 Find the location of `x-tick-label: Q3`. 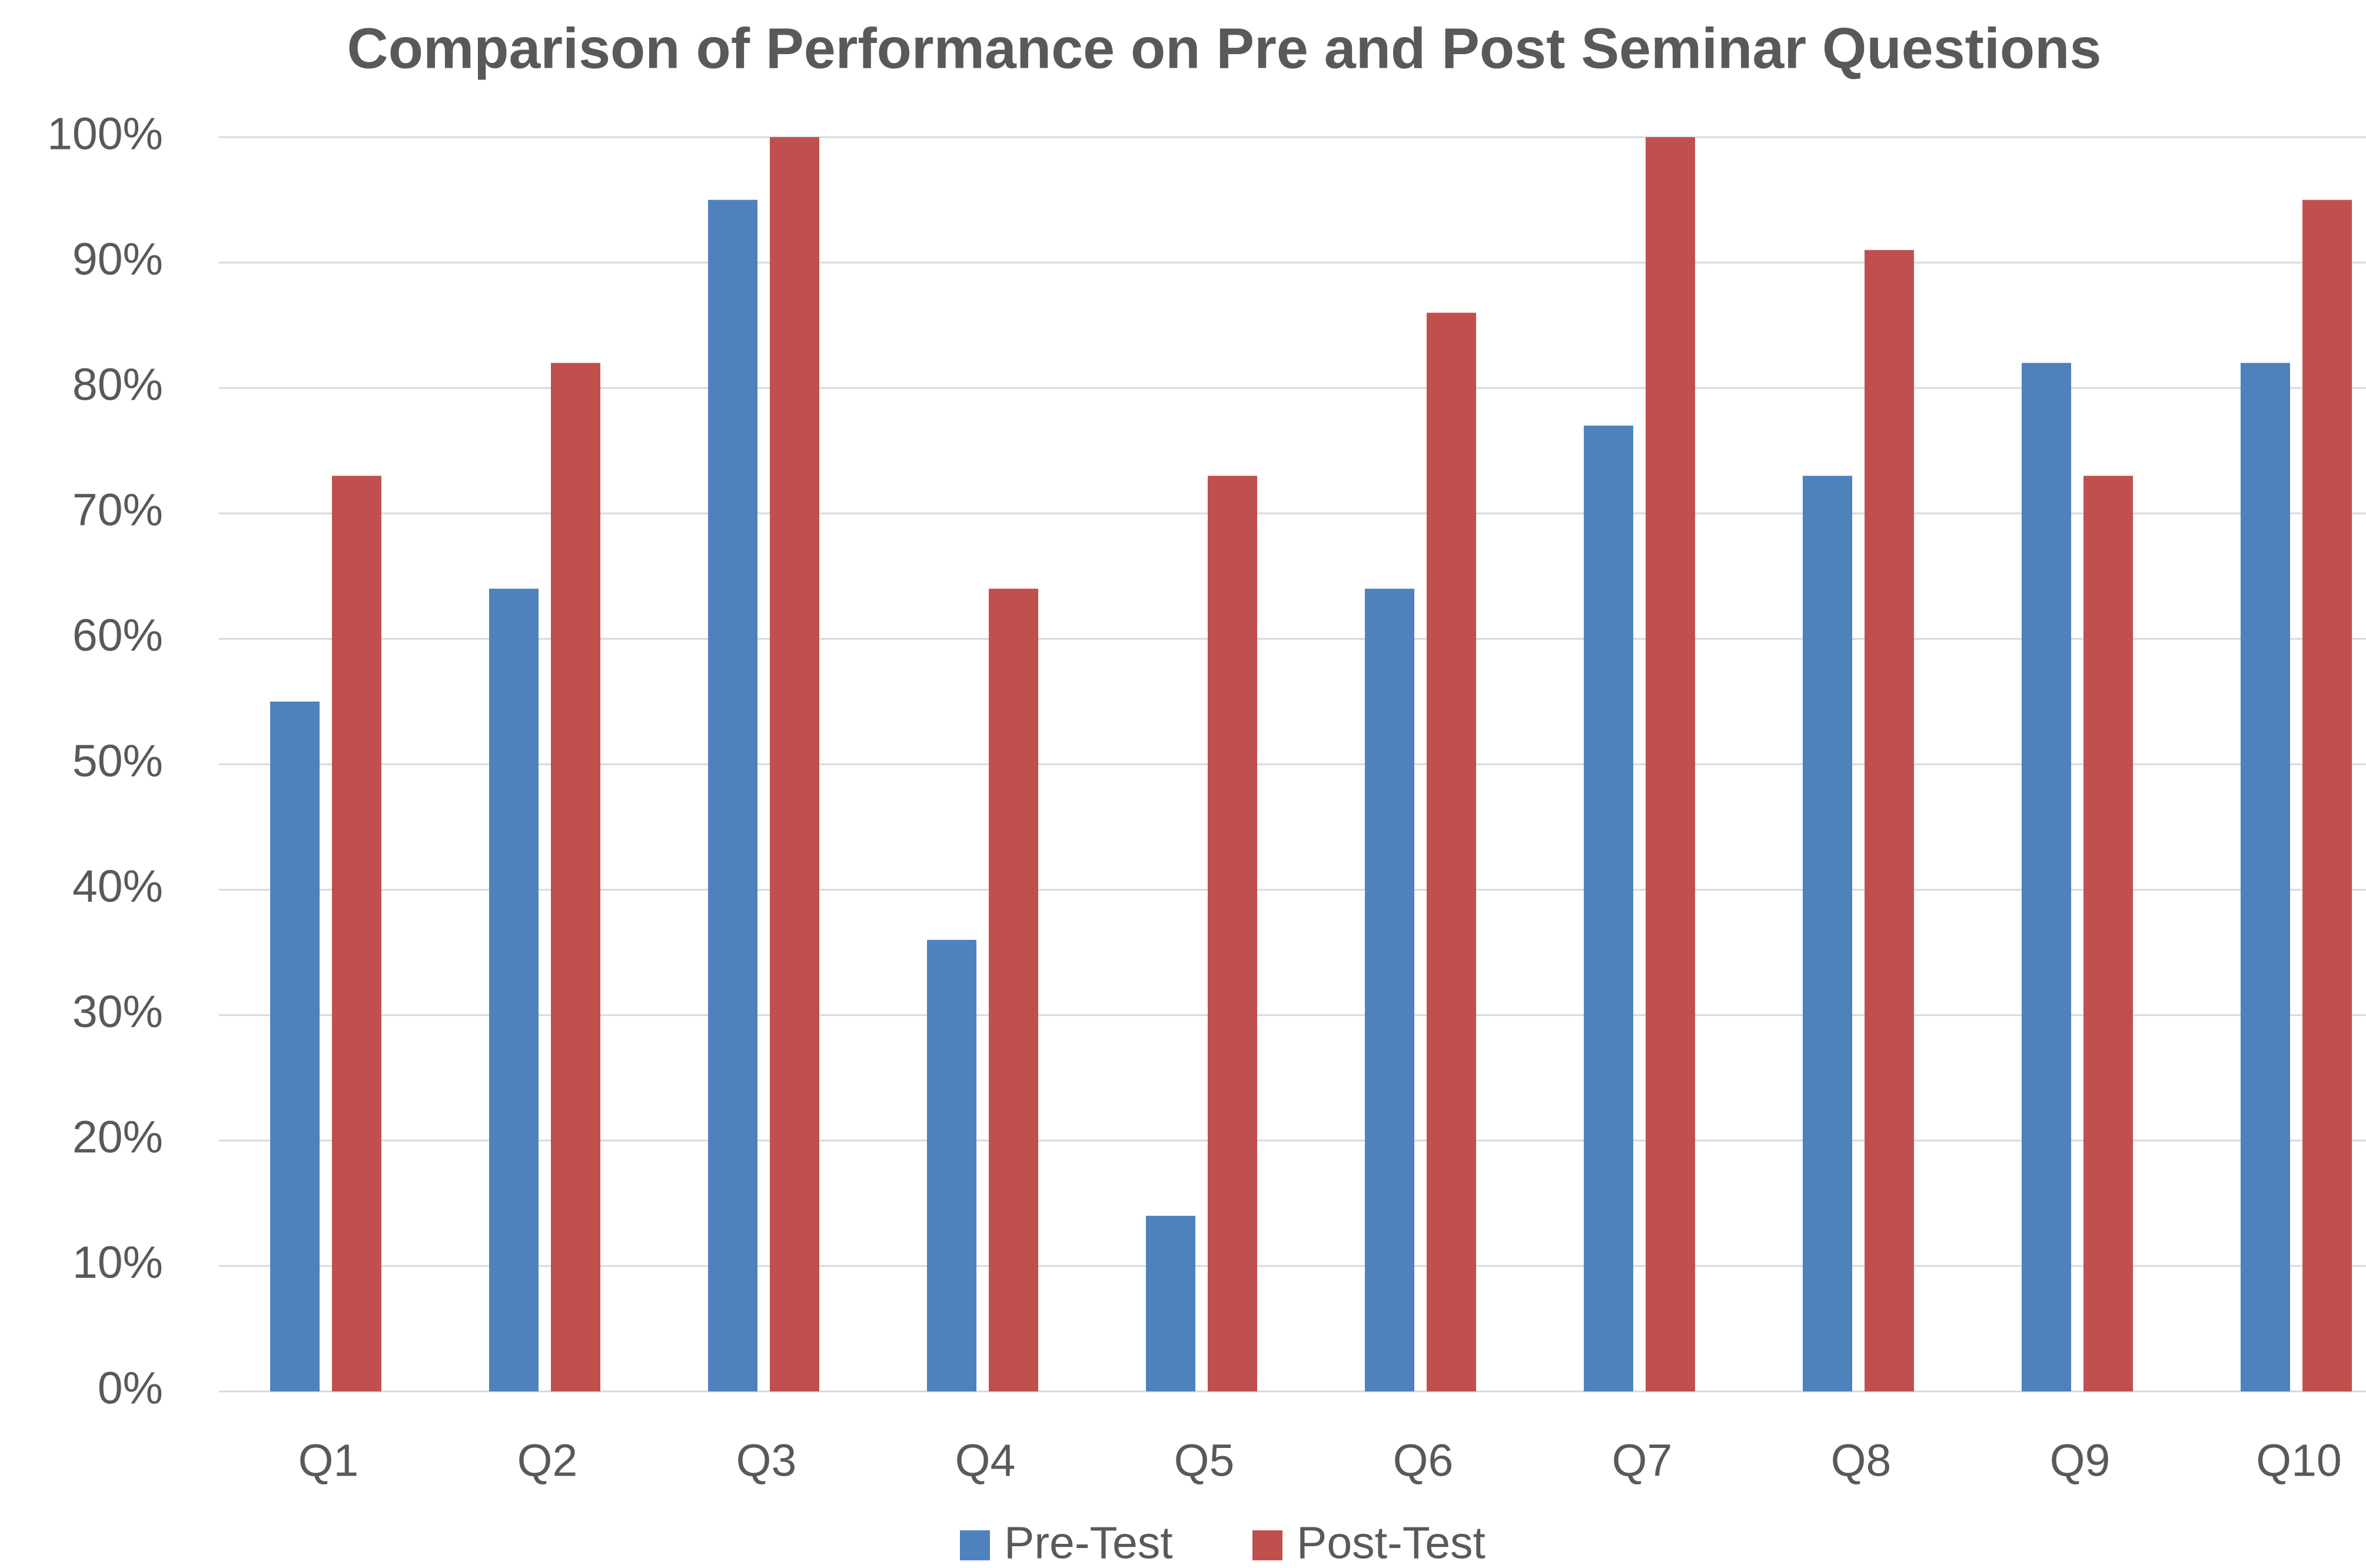

x-tick-label: Q3 is located at coordinates (766, 1460).